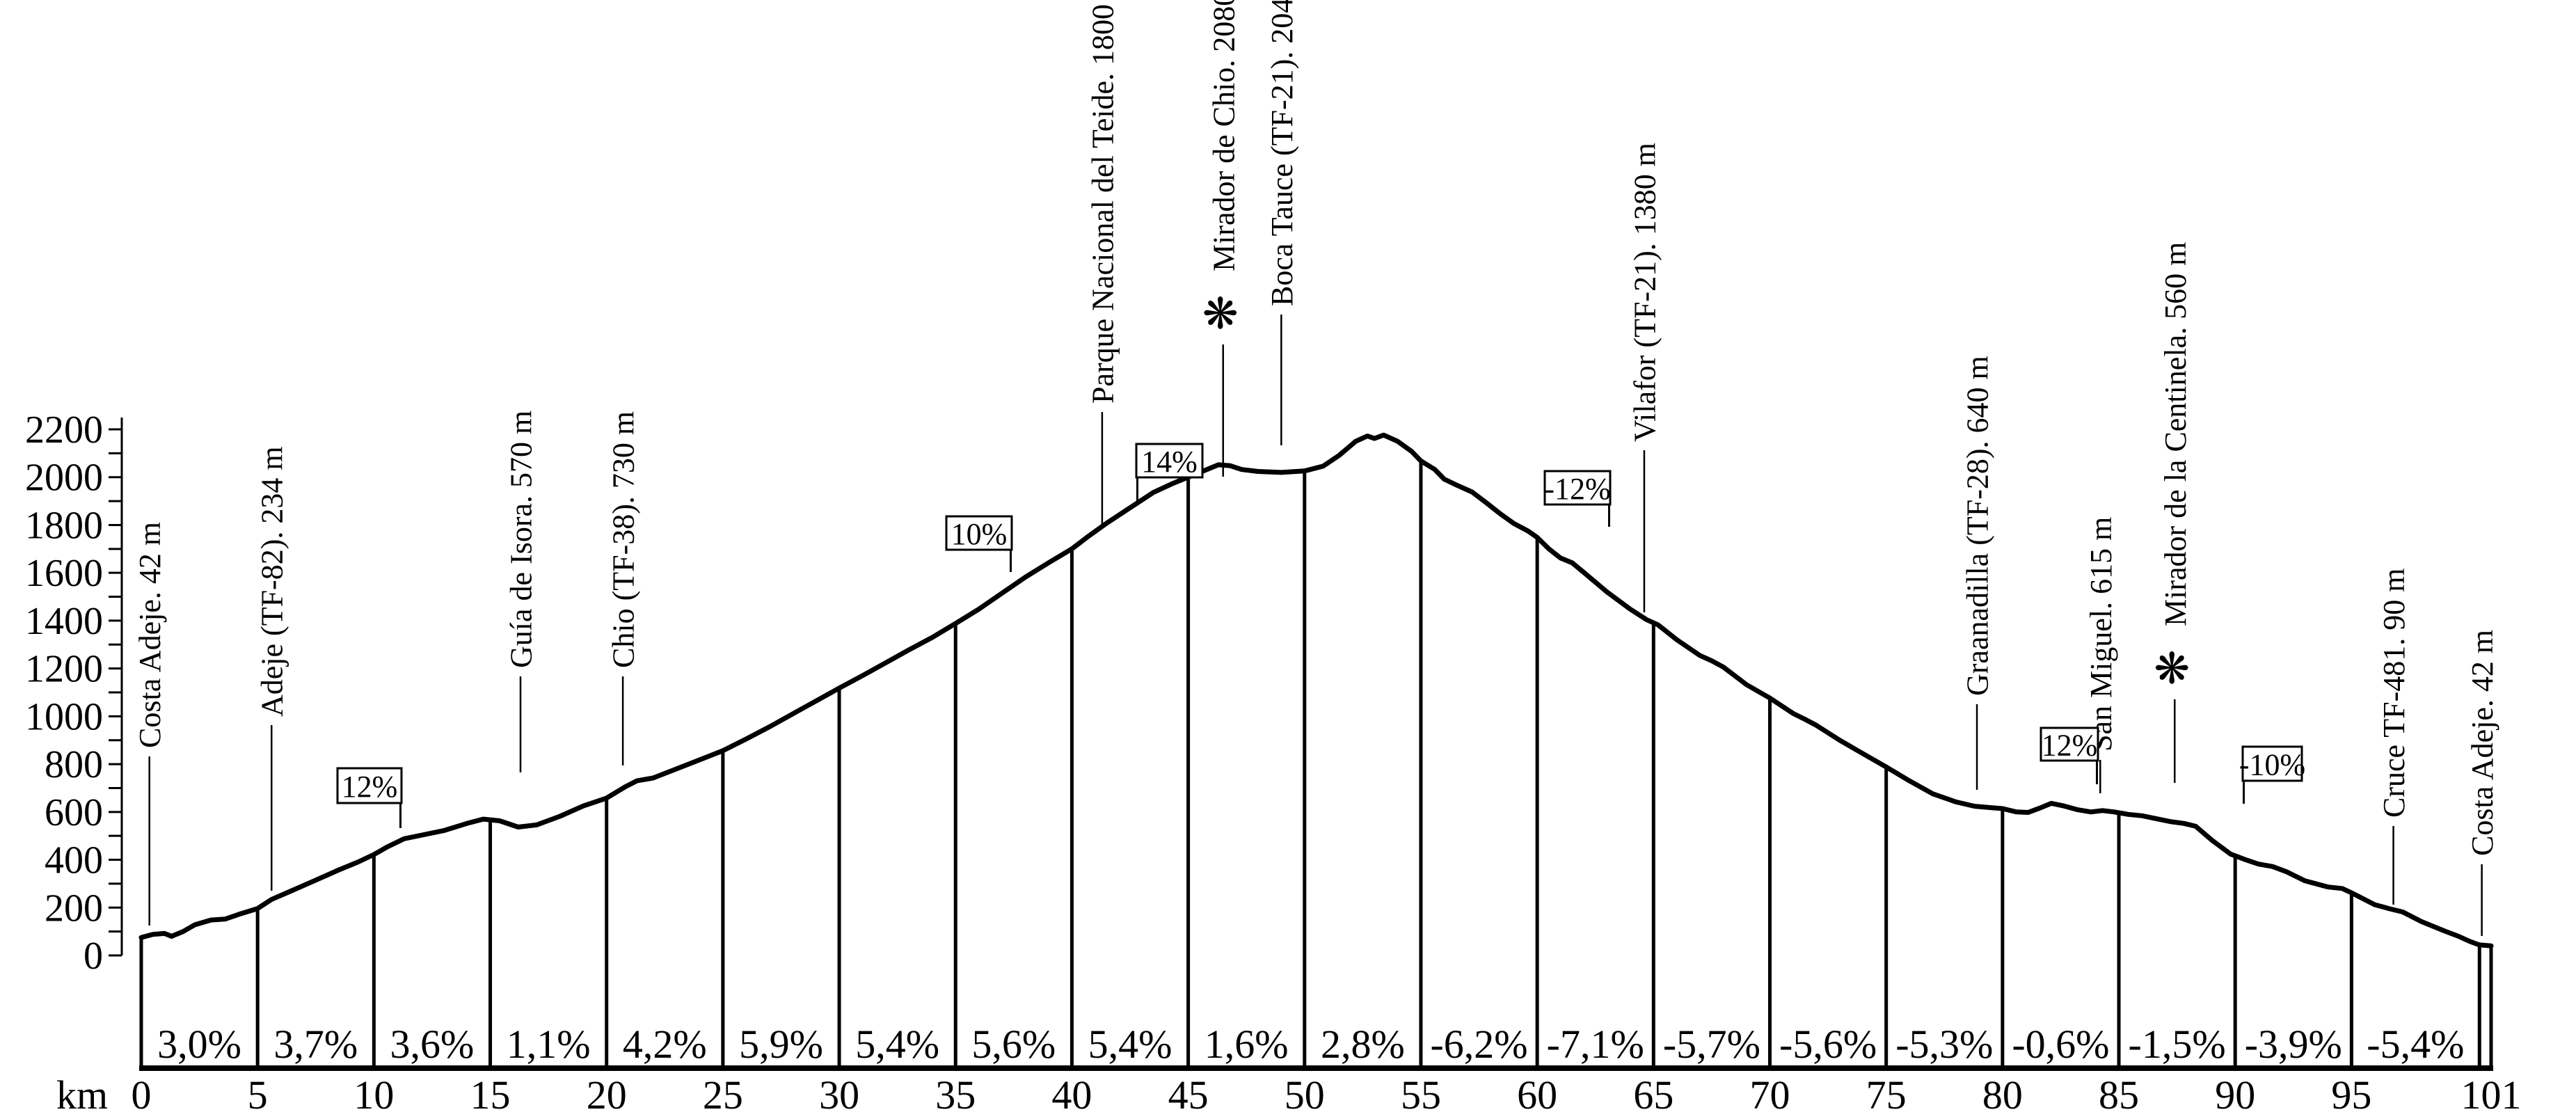 The height and width of the screenshot is (1112, 2576). I want to click on waypoint-label: Cruce TF-481. 90 m, so click(2394, 693).